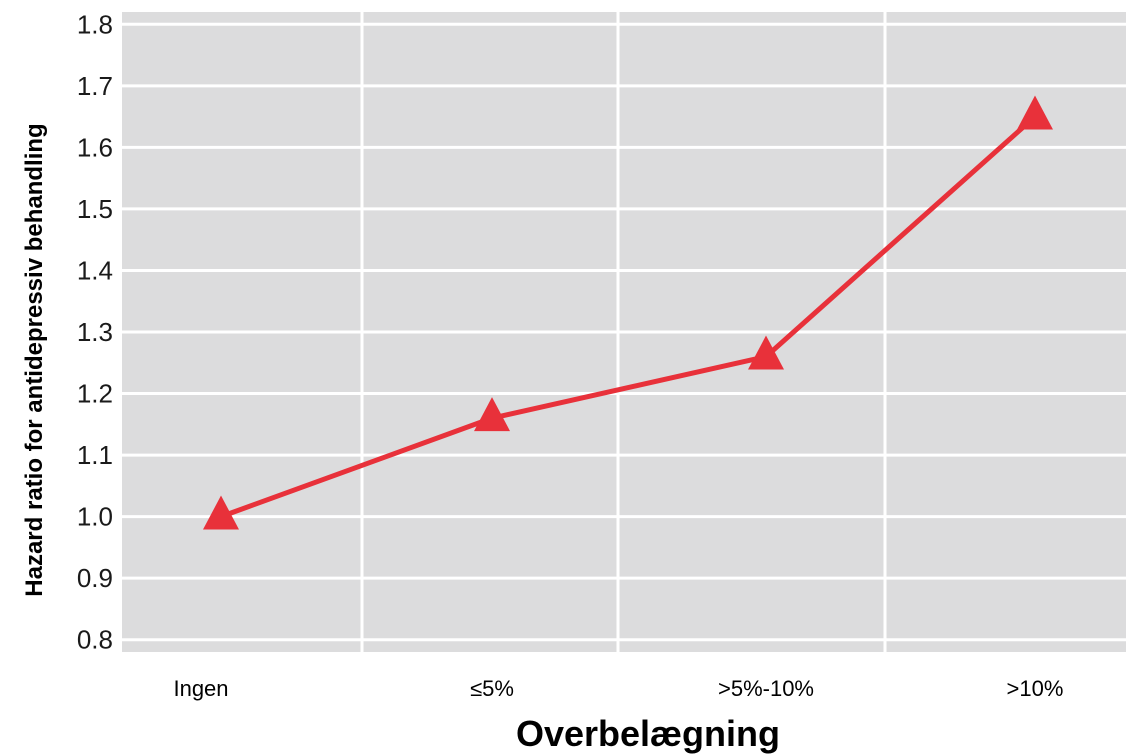 The image size is (1126, 756). Describe the element at coordinates (648, 733) in the screenshot. I see `x-axis-title: Overbelægning` at that location.